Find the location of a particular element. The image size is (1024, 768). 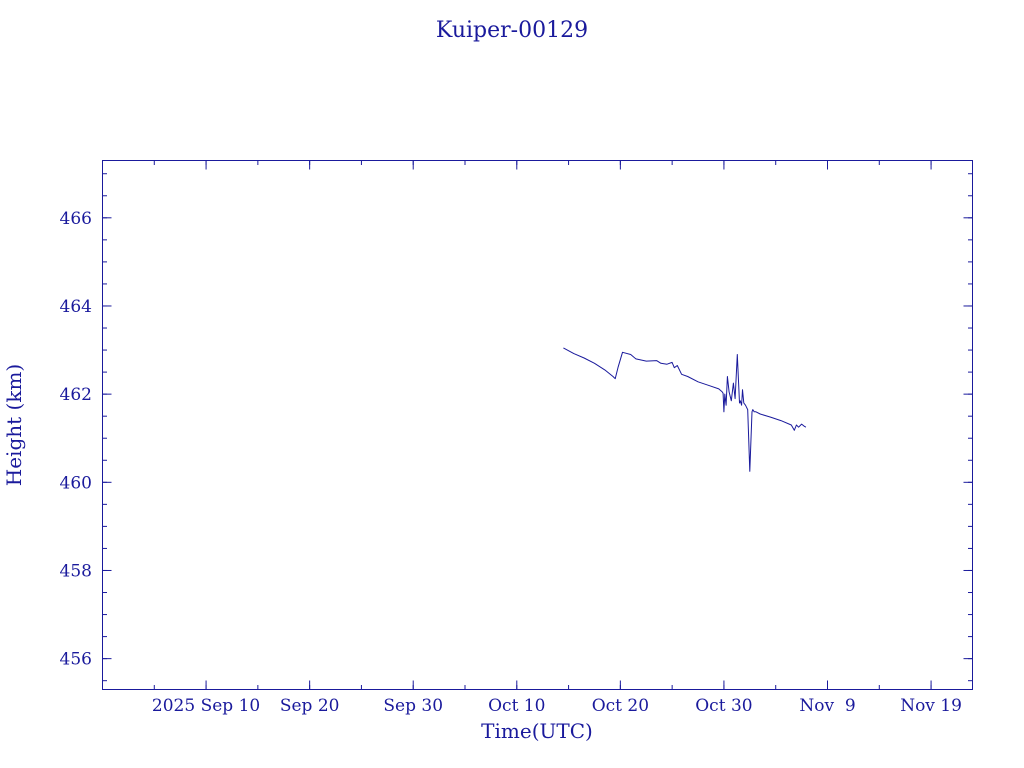

x-tick-label: Oct 20 is located at coordinates (620, 706).